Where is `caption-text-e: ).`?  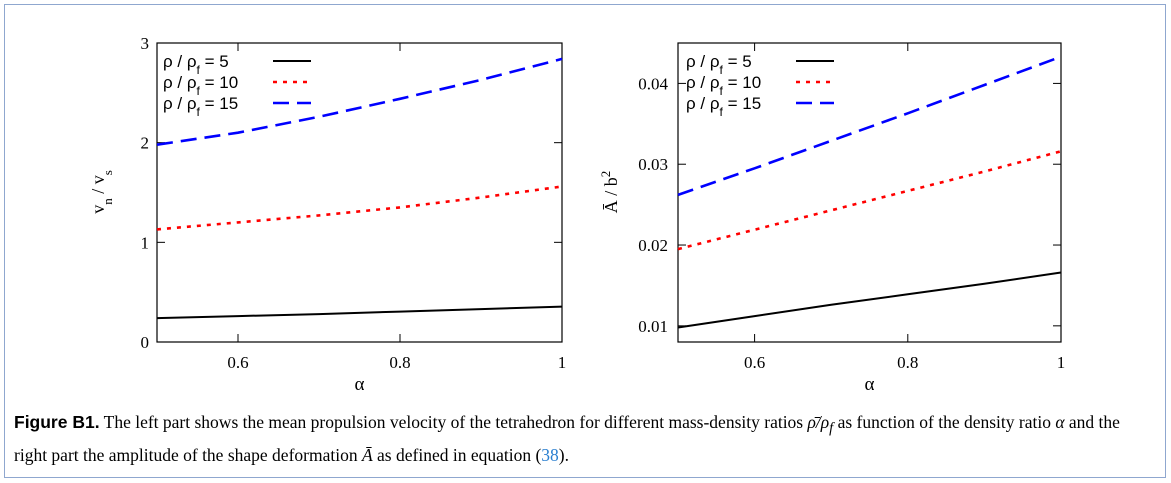
caption-text-e: ). is located at coordinates (563, 454).